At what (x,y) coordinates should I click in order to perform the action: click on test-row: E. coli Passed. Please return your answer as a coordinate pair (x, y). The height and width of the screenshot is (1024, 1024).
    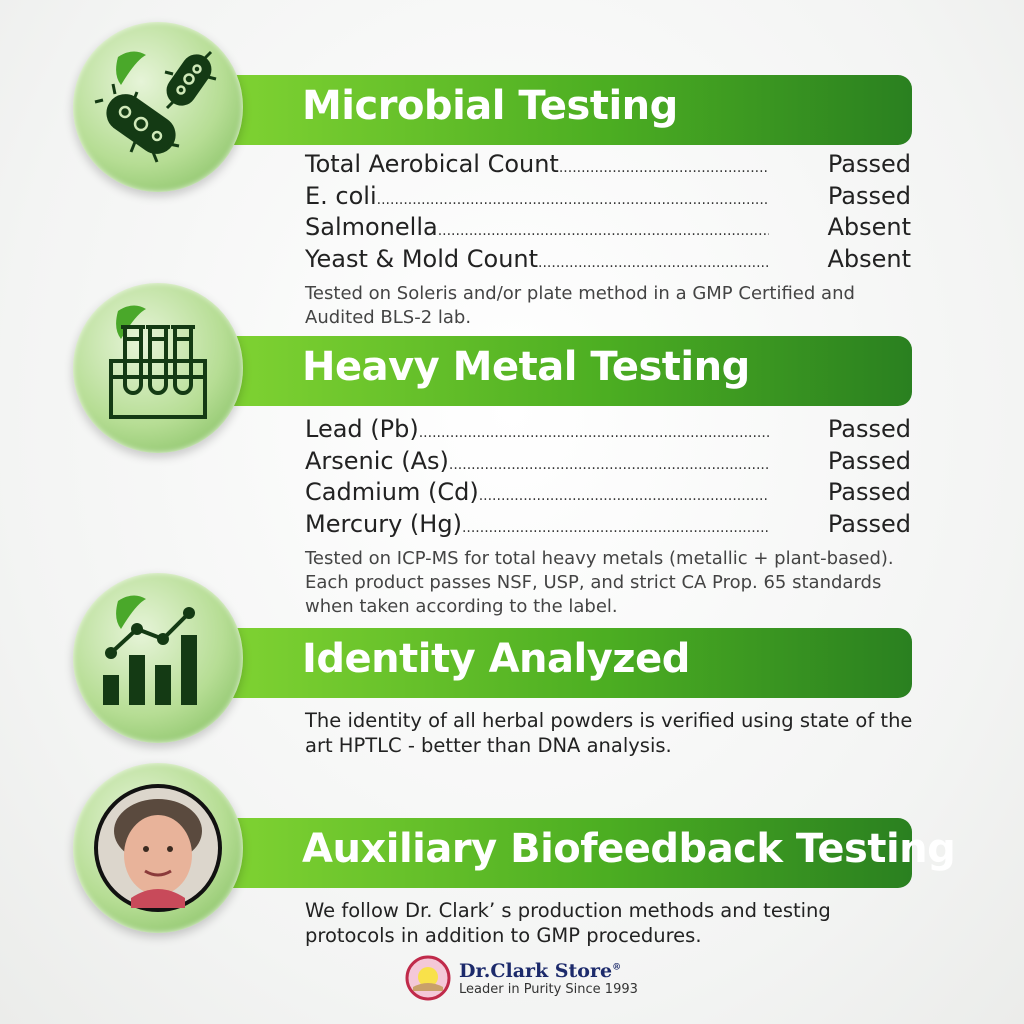
    Looking at the image, I should click on (608, 198).